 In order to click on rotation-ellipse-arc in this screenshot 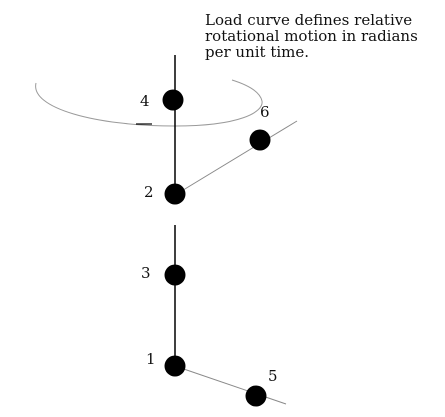, I will do `click(149, 103)`.